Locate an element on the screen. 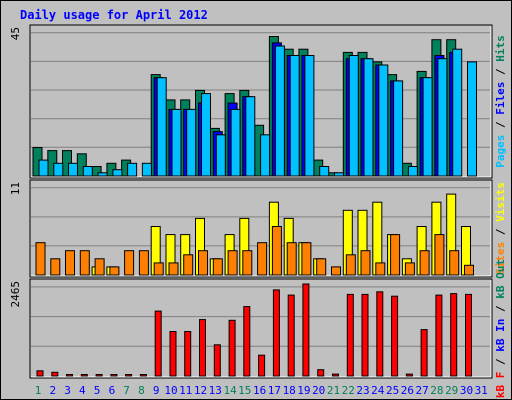 The height and width of the screenshot is (400, 512). panel-y-label: kB F / kB In / kB Out is located at coordinates (500, 328).